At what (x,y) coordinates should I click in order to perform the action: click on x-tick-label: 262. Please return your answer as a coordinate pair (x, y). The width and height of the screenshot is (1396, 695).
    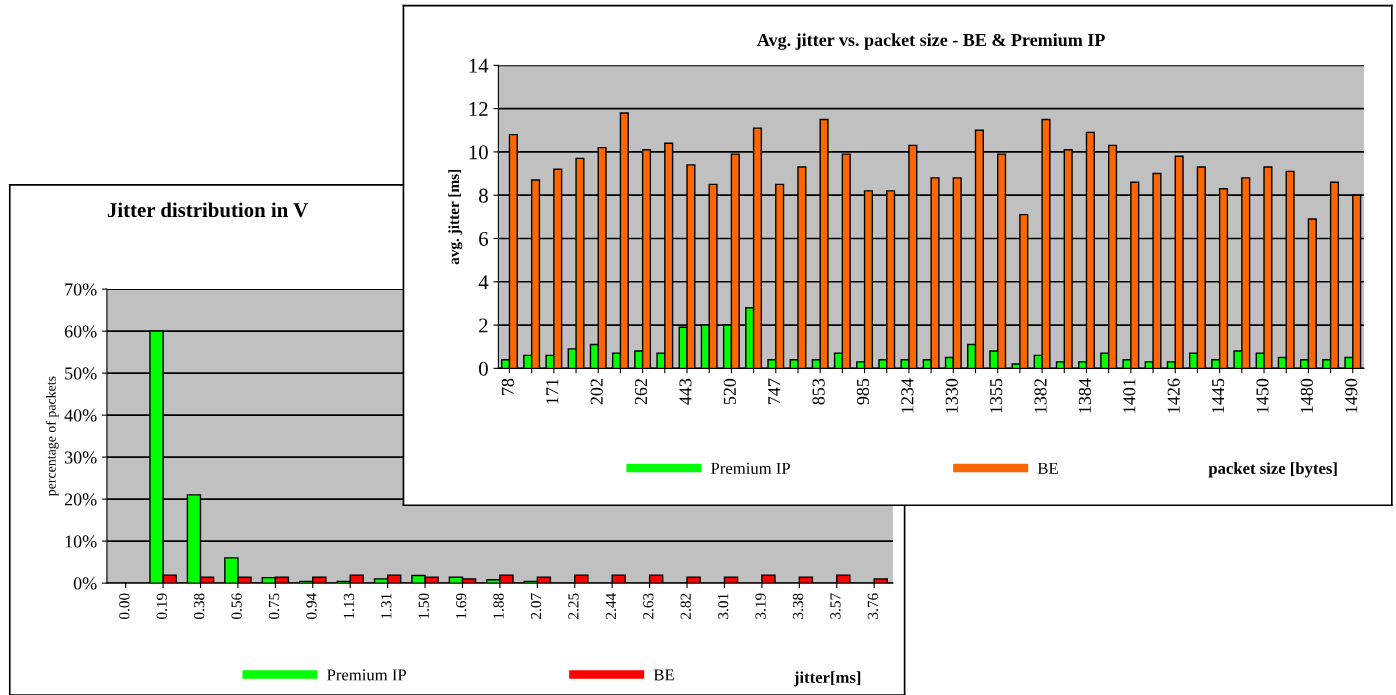
    Looking at the image, I should click on (641, 392).